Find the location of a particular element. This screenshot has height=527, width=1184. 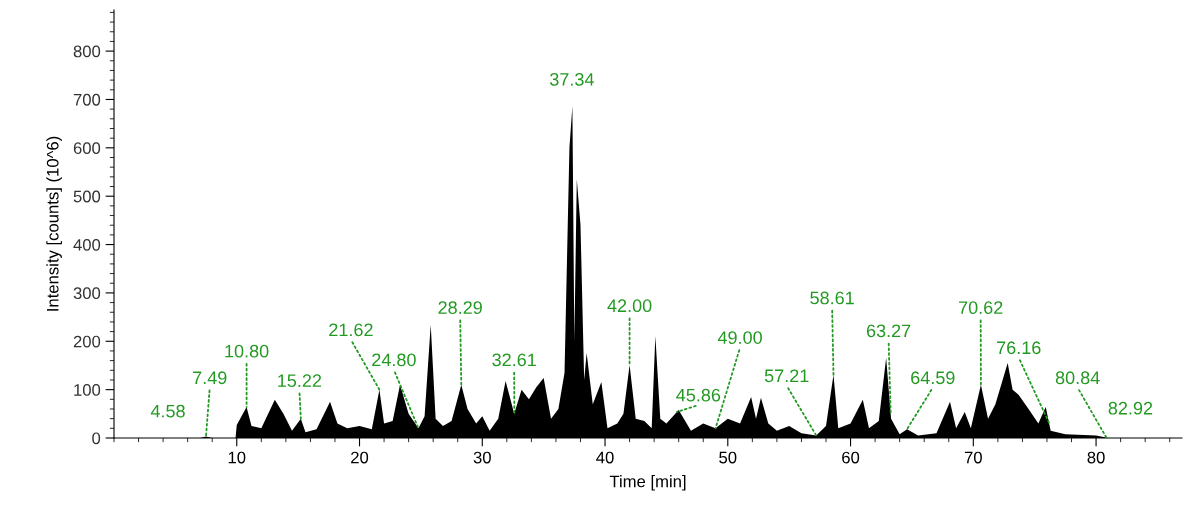

x-axis-title: Time [min] is located at coordinates (647, 483).